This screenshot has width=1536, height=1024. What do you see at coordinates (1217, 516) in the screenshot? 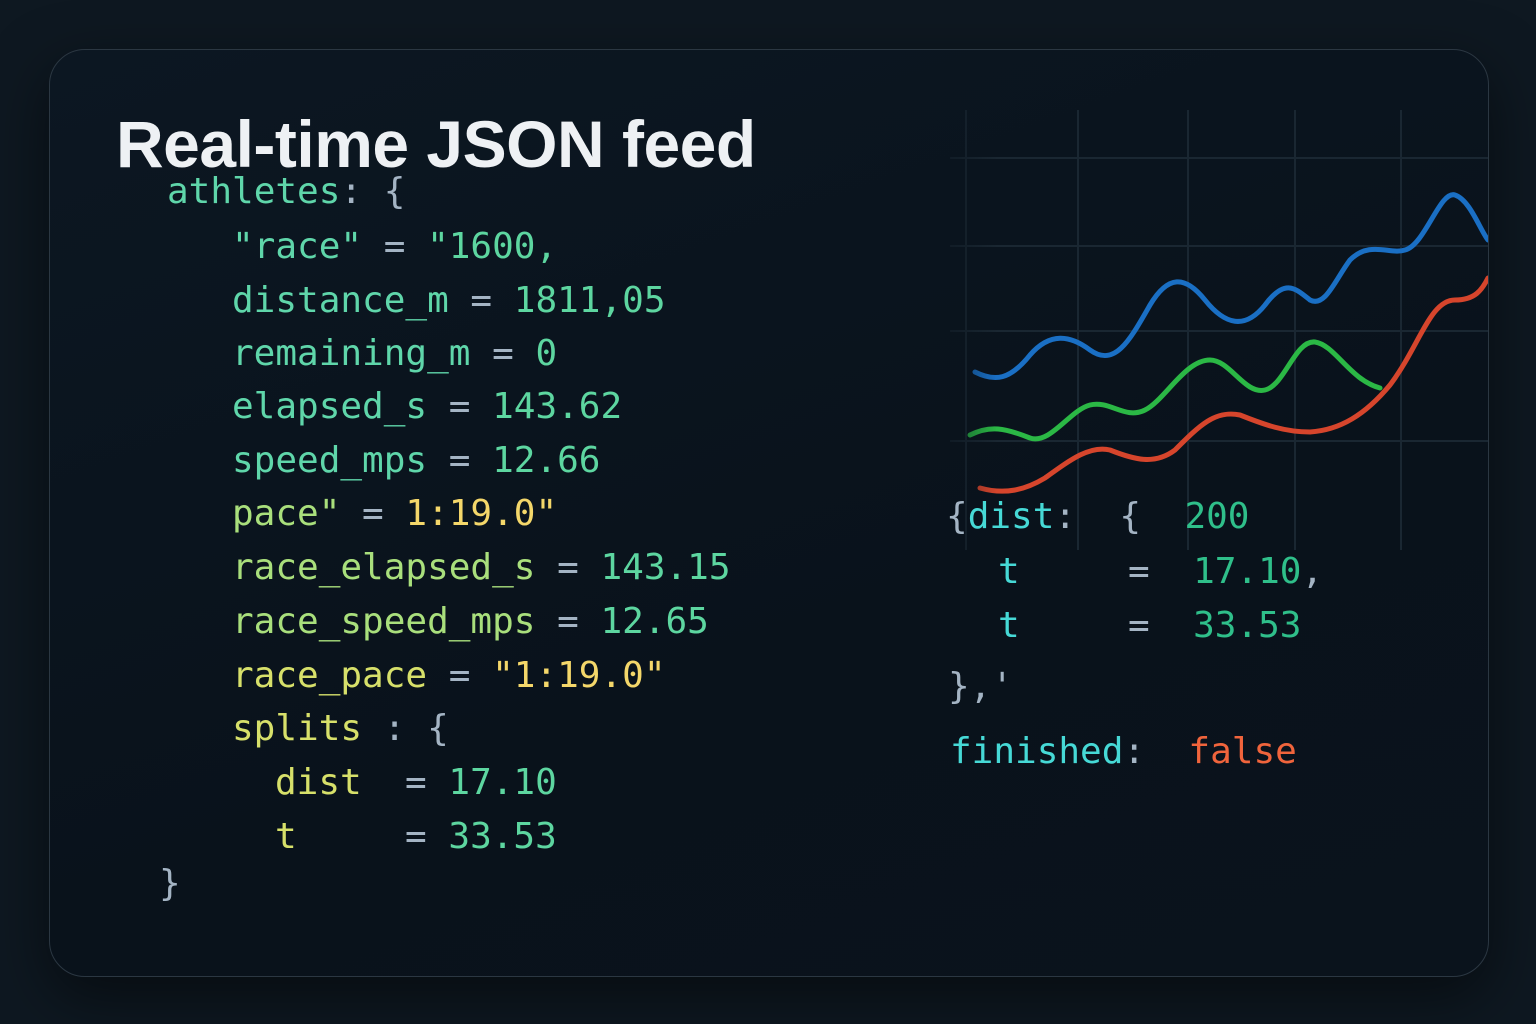
I see `code-token-num2: 200` at bounding box center [1217, 516].